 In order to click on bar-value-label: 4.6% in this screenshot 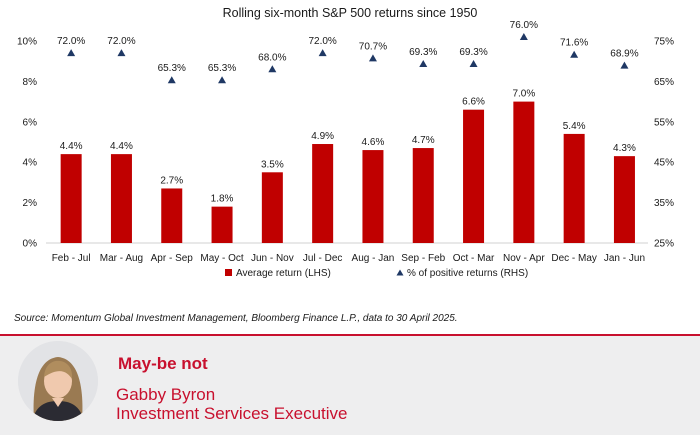, I will do `click(373, 142)`.